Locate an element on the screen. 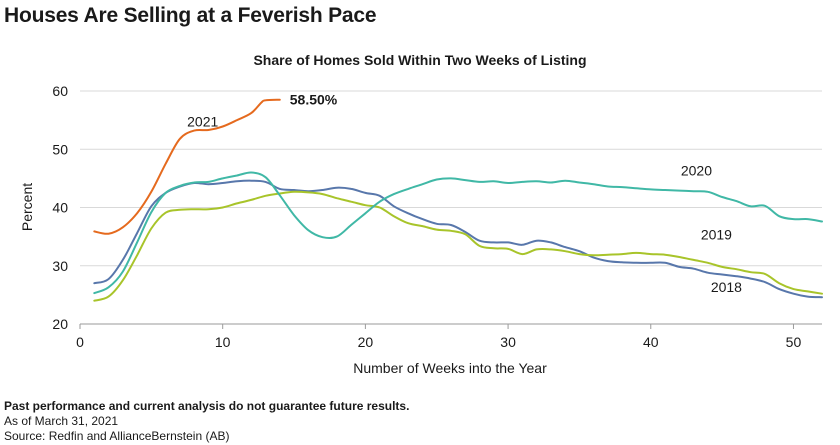 This screenshot has height=445, width=840. x-axis-label: Number of Weeks into the Year is located at coordinates (450, 368).